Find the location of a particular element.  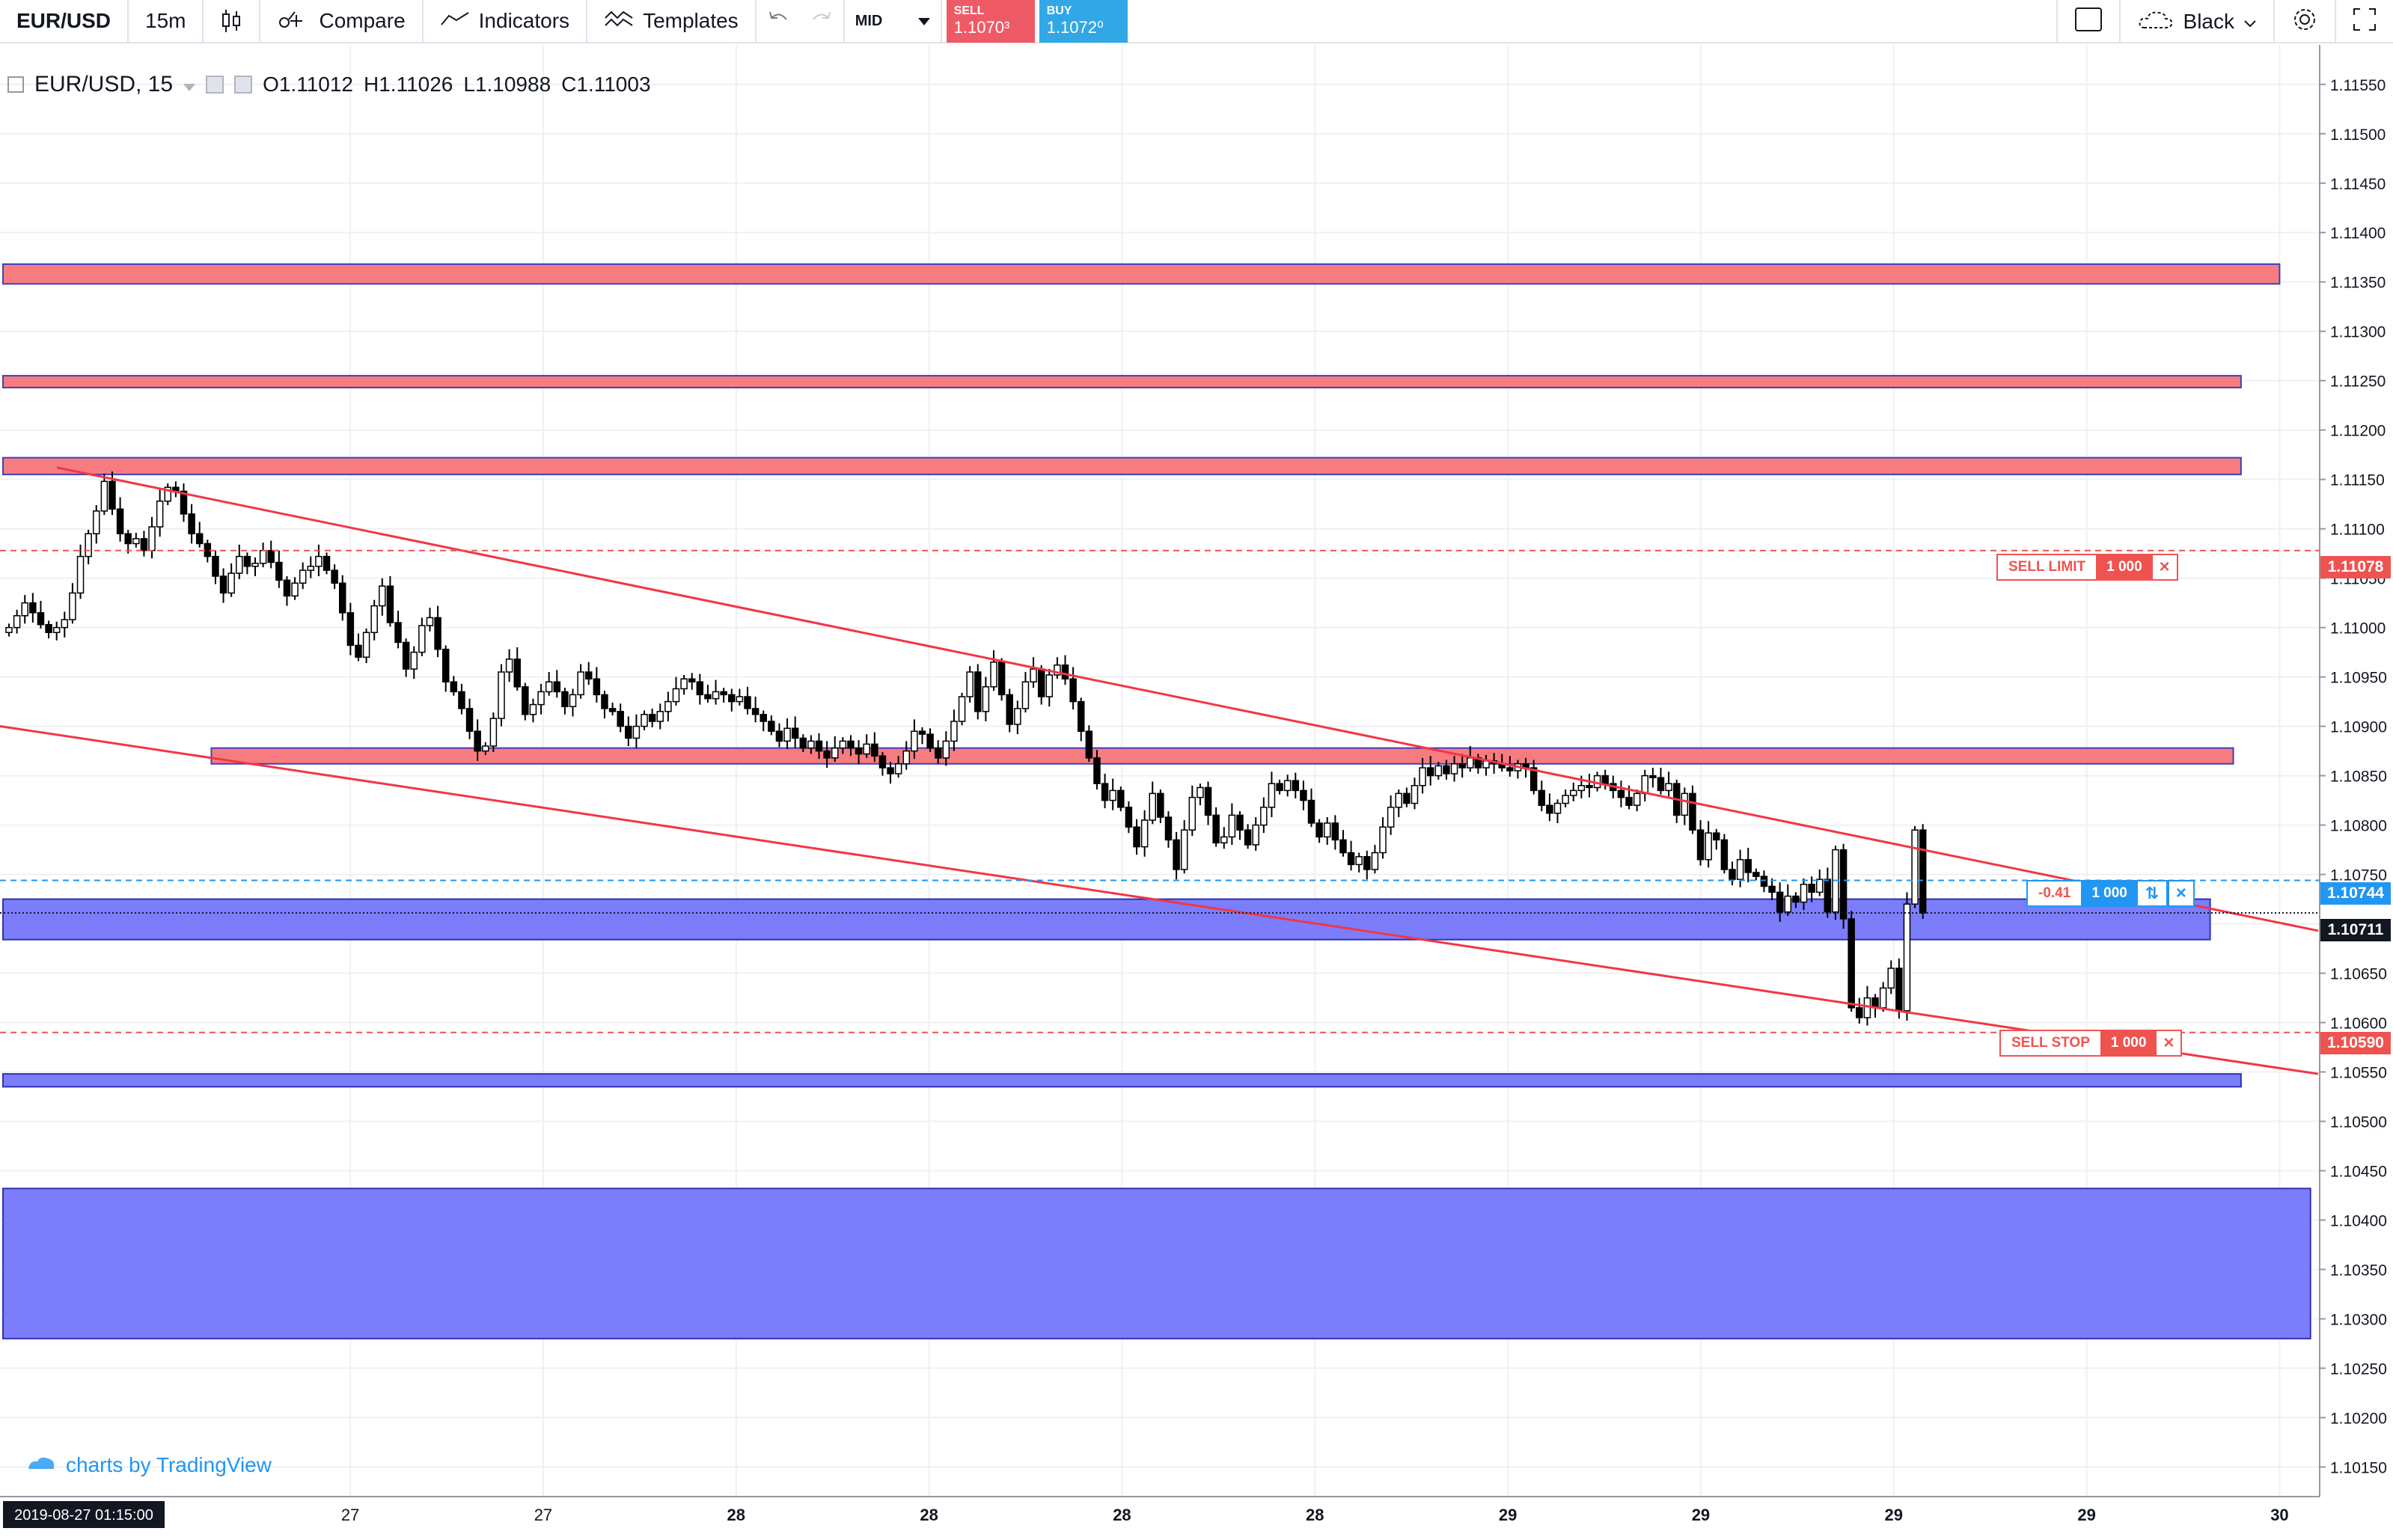

compare-button: Compare is located at coordinates (342, 22).